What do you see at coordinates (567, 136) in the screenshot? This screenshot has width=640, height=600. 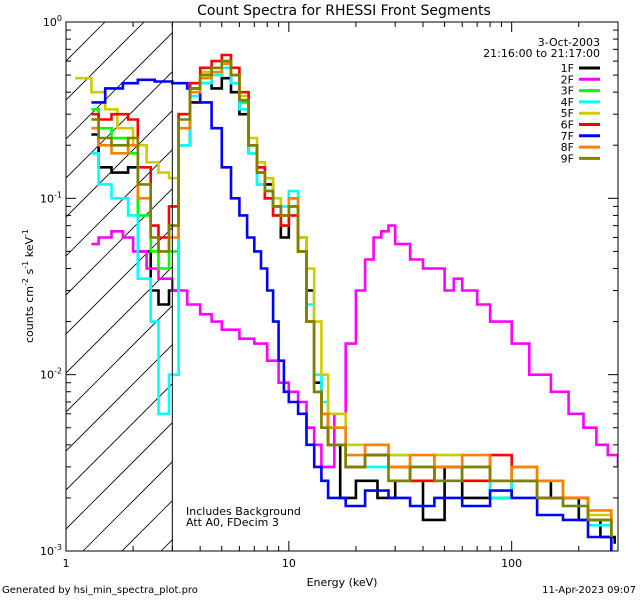 I see `legend-label-7F: 7F` at bounding box center [567, 136].